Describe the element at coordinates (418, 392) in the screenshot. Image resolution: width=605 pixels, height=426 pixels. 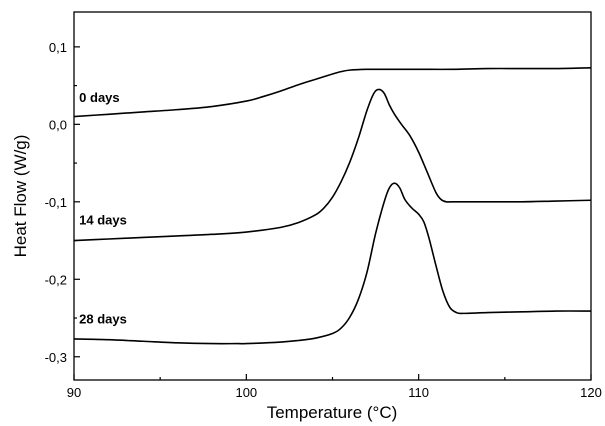
I see `x-tick-label: 110` at that location.